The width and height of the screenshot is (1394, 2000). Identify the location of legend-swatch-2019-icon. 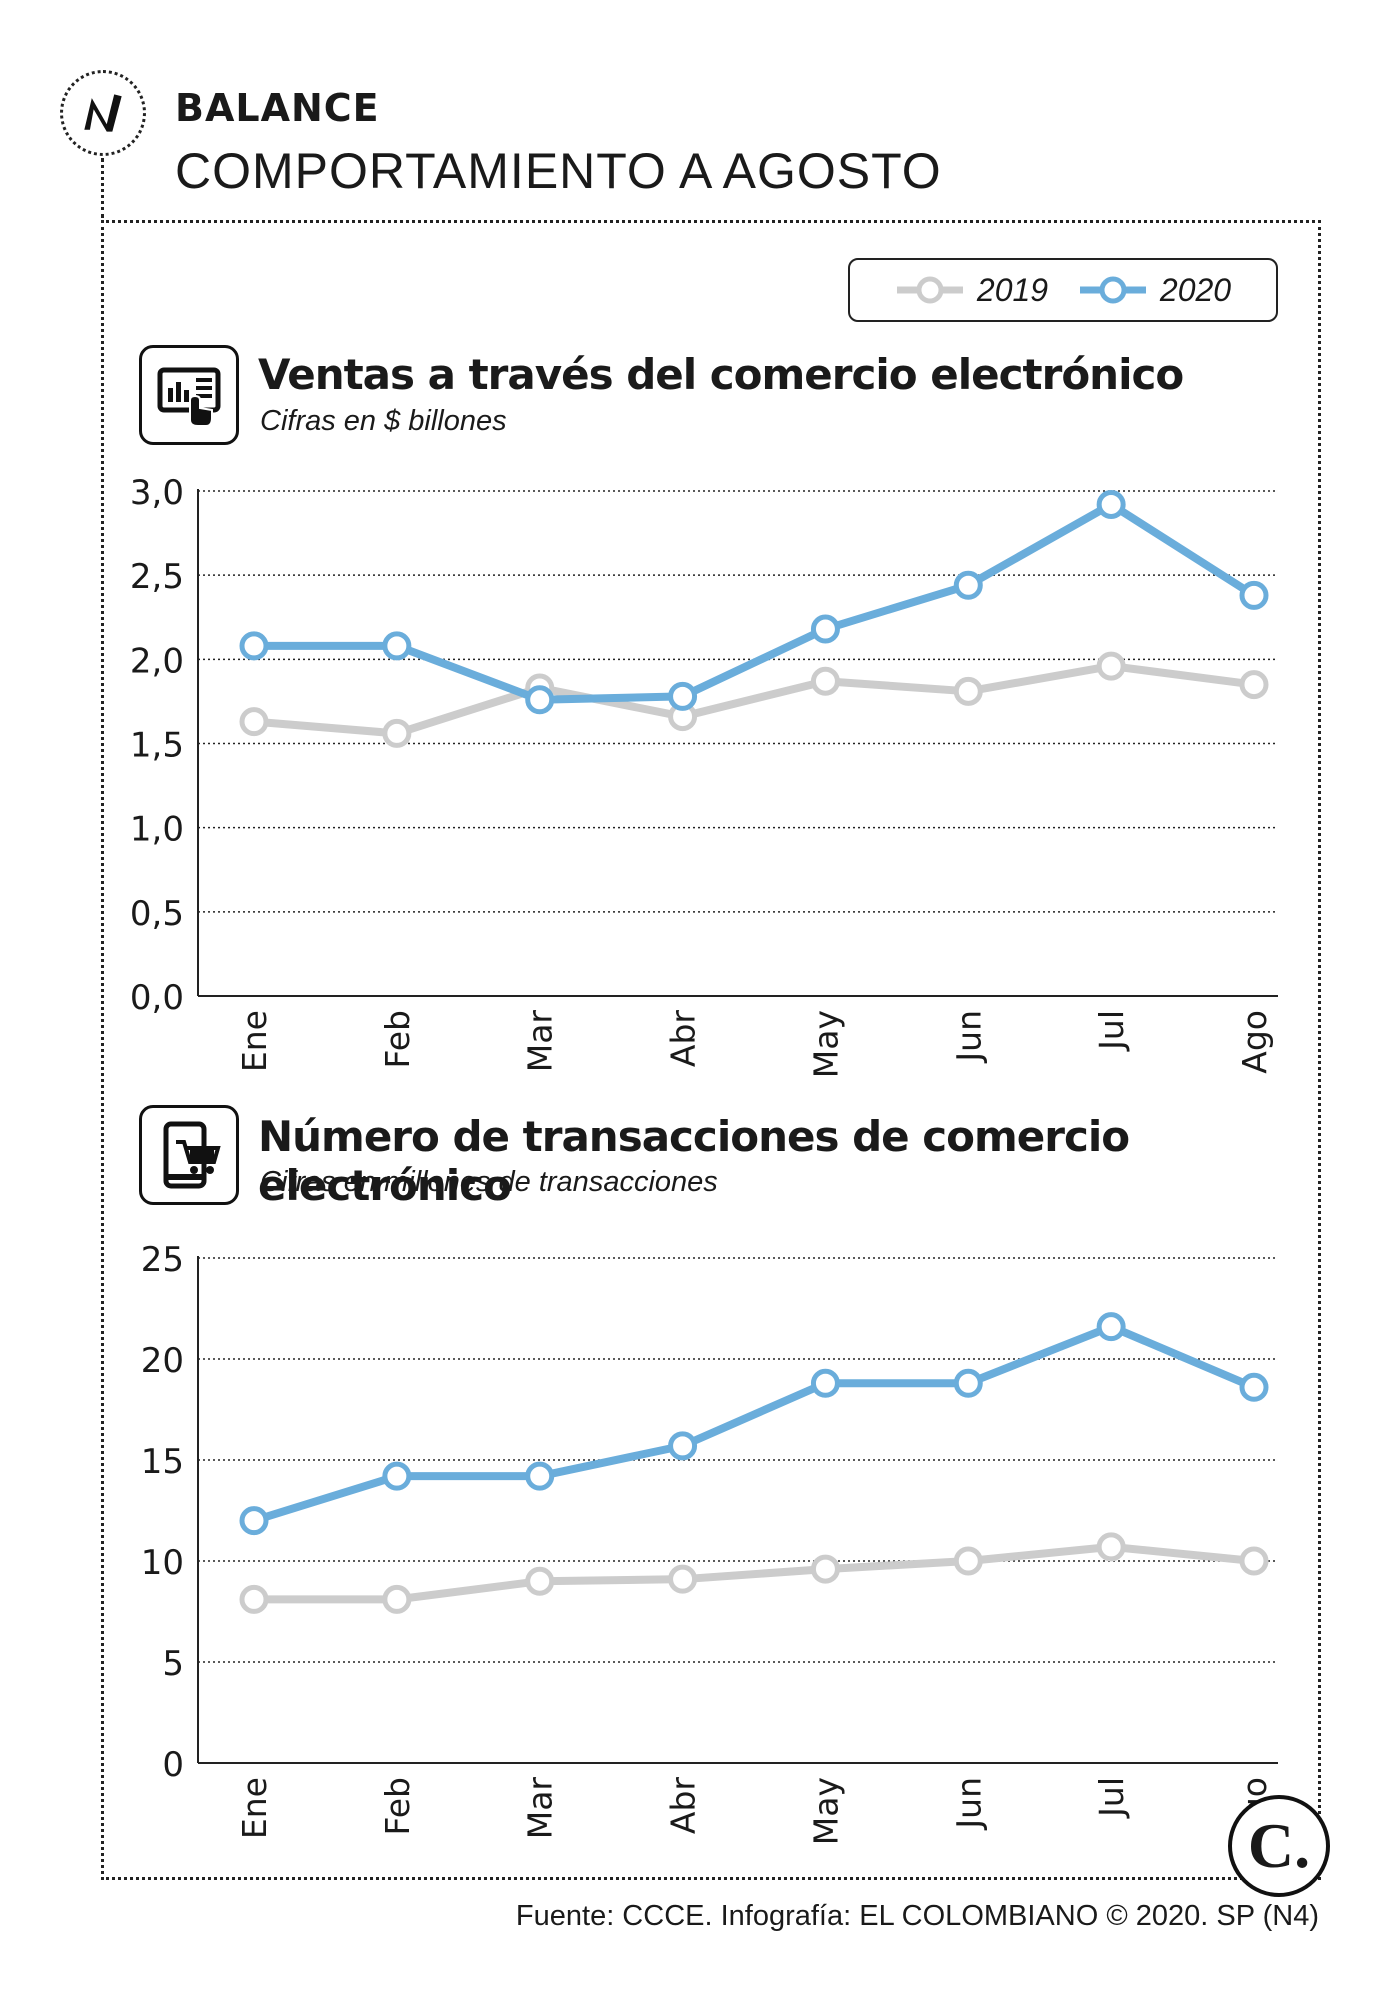
(930, 290).